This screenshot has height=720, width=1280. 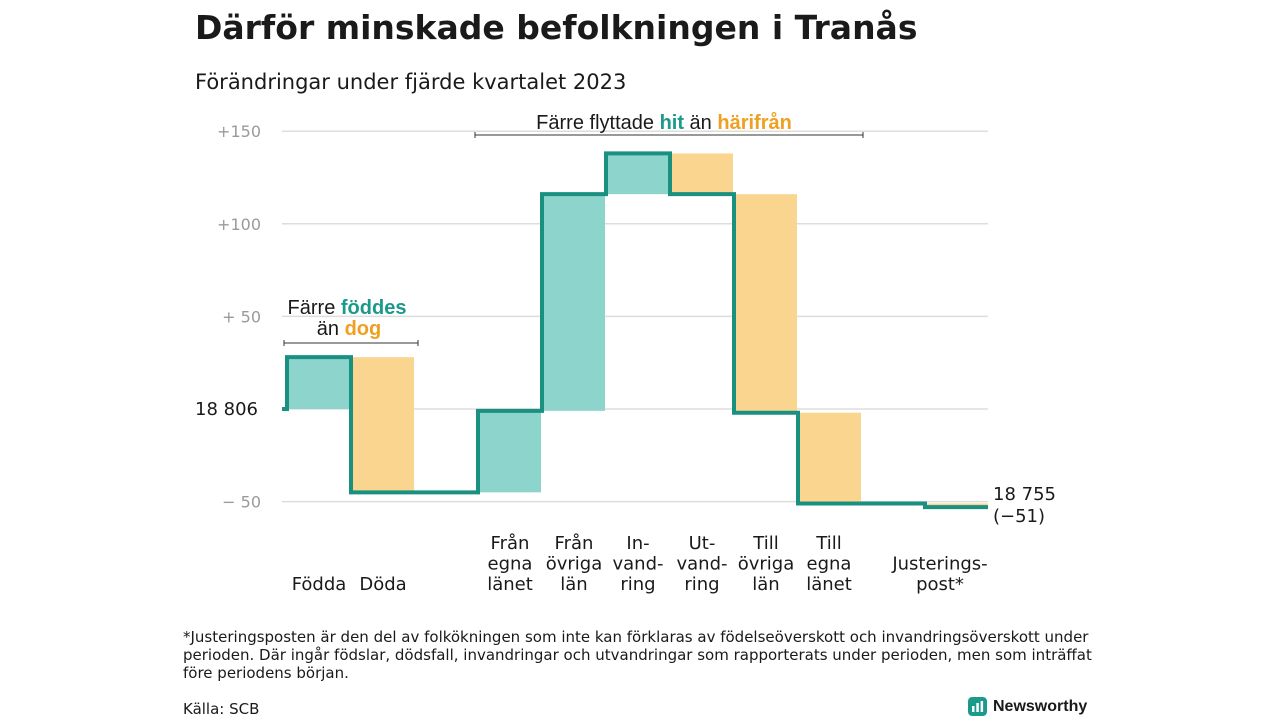 I want to click on category-label: Döda, so click(x=382, y=584).